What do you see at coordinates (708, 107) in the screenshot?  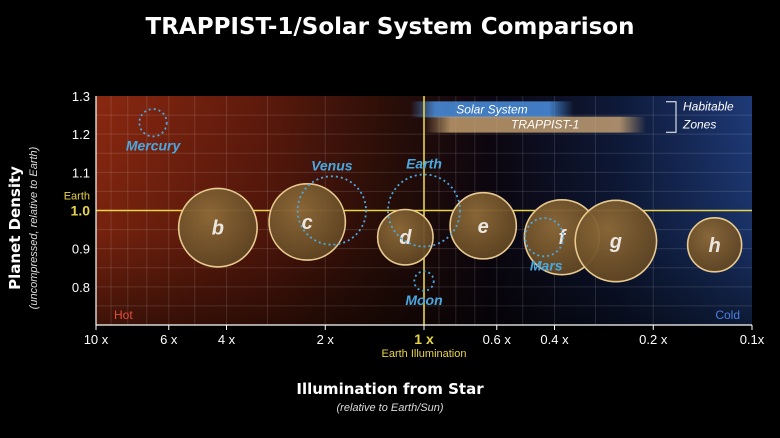 I see `habitable-zones-label-1: Habitable` at bounding box center [708, 107].